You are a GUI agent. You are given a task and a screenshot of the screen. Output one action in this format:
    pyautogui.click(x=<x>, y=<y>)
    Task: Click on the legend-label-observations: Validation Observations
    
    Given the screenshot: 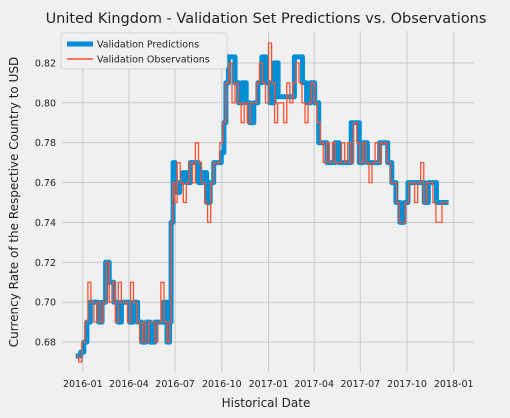 What is the action you would take?
    pyautogui.click(x=153, y=60)
    